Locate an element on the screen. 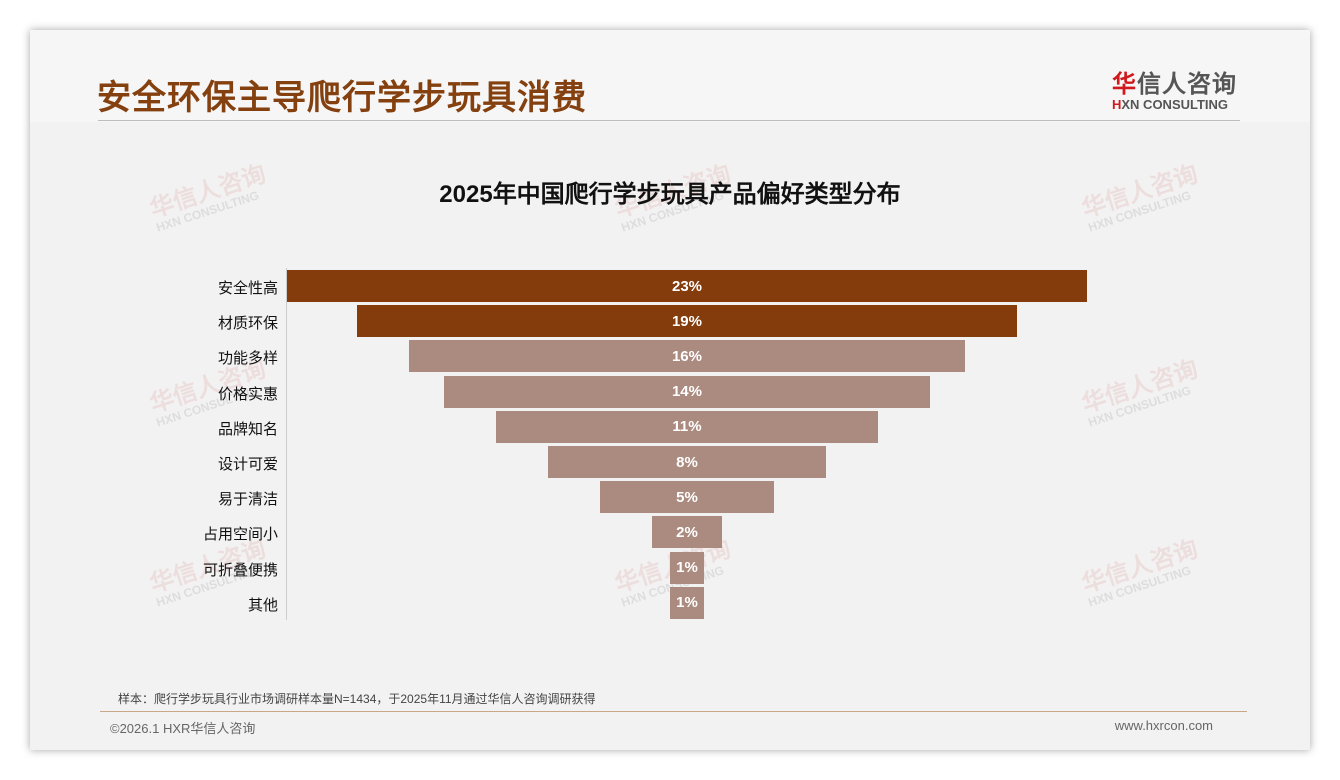  data-label: 14% is located at coordinates (686, 392).